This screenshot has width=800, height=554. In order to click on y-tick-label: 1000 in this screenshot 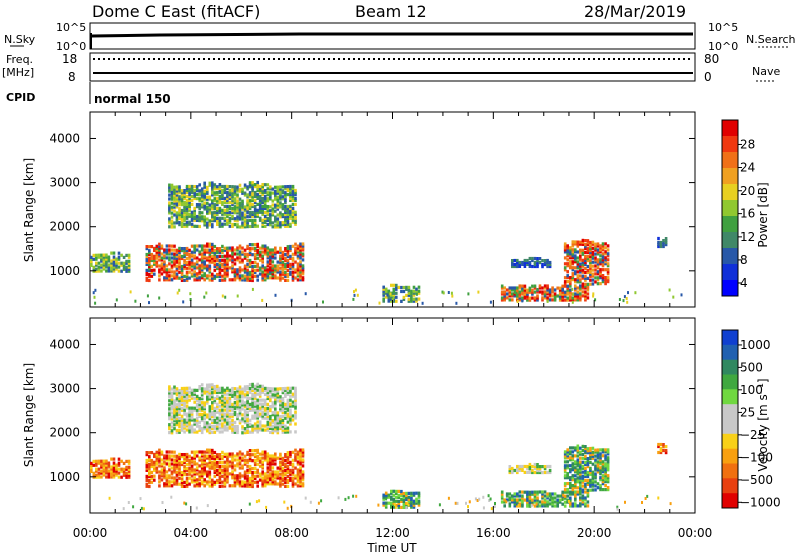, I will do `click(64, 271)`.